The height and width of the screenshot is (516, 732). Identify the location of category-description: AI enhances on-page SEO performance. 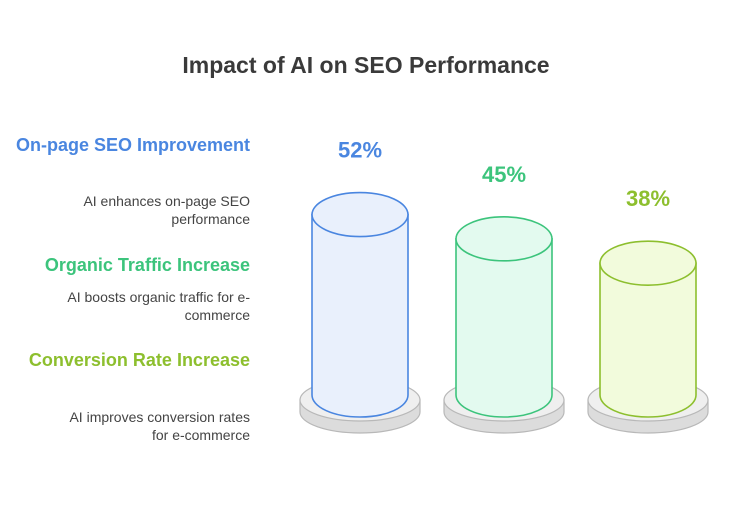
(166, 210).